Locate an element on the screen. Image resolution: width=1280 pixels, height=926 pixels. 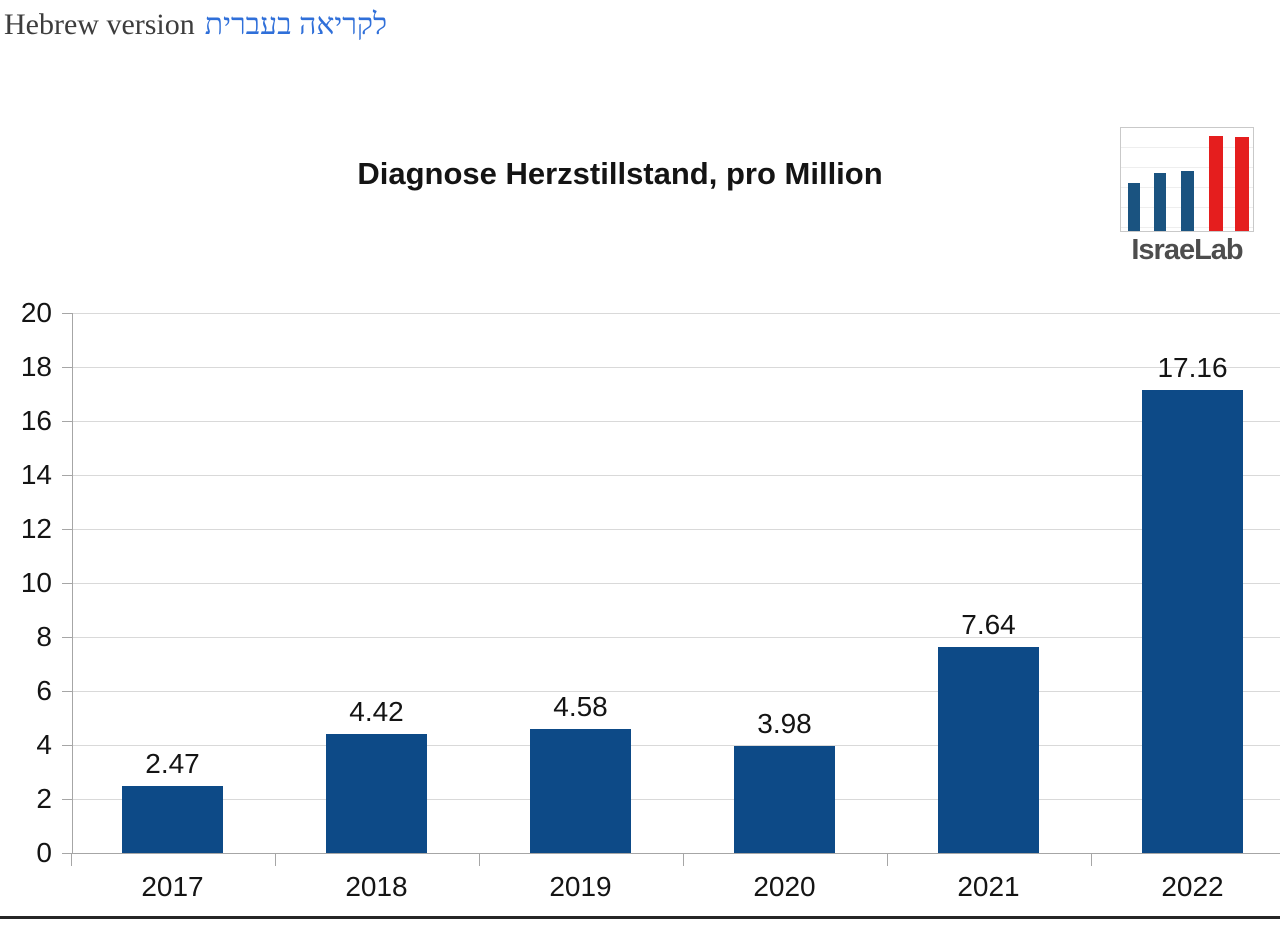
bar-value-label: 4.58 is located at coordinates (580, 707).